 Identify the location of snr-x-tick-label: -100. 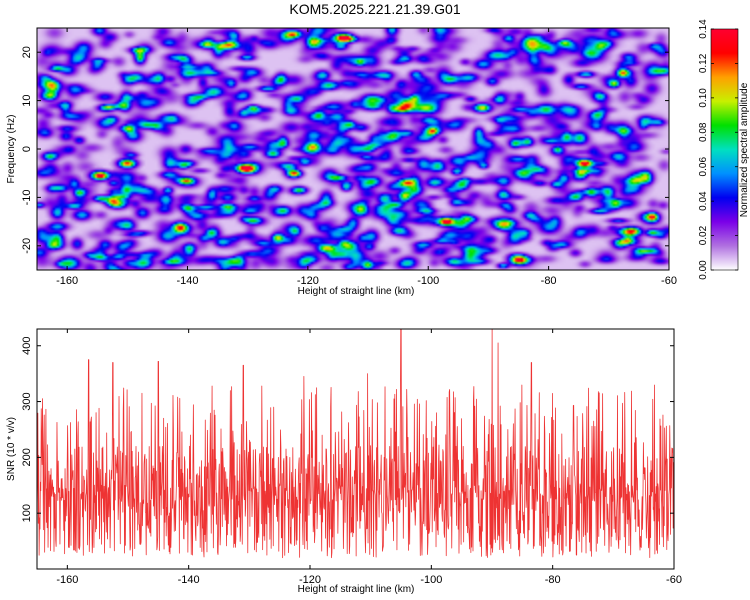
(431, 580).